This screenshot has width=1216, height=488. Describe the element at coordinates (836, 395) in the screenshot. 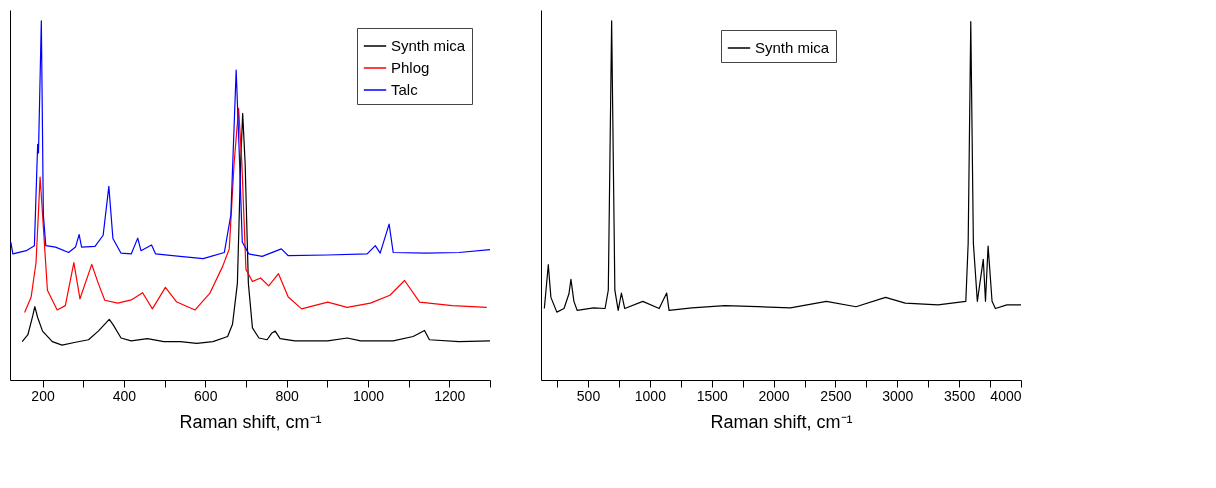

I see `x-tick-label: 2500` at that location.